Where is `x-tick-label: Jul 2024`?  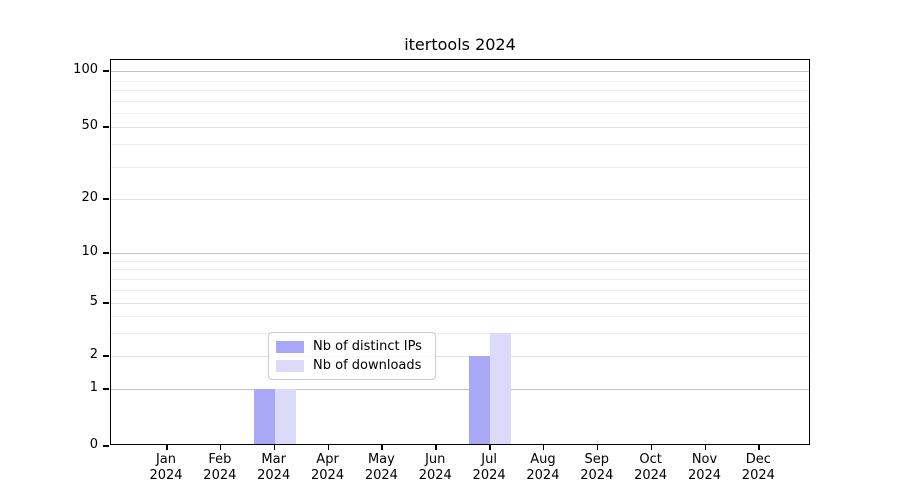 x-tick-label: Jul 2024 is located at coordinates (489, 467).